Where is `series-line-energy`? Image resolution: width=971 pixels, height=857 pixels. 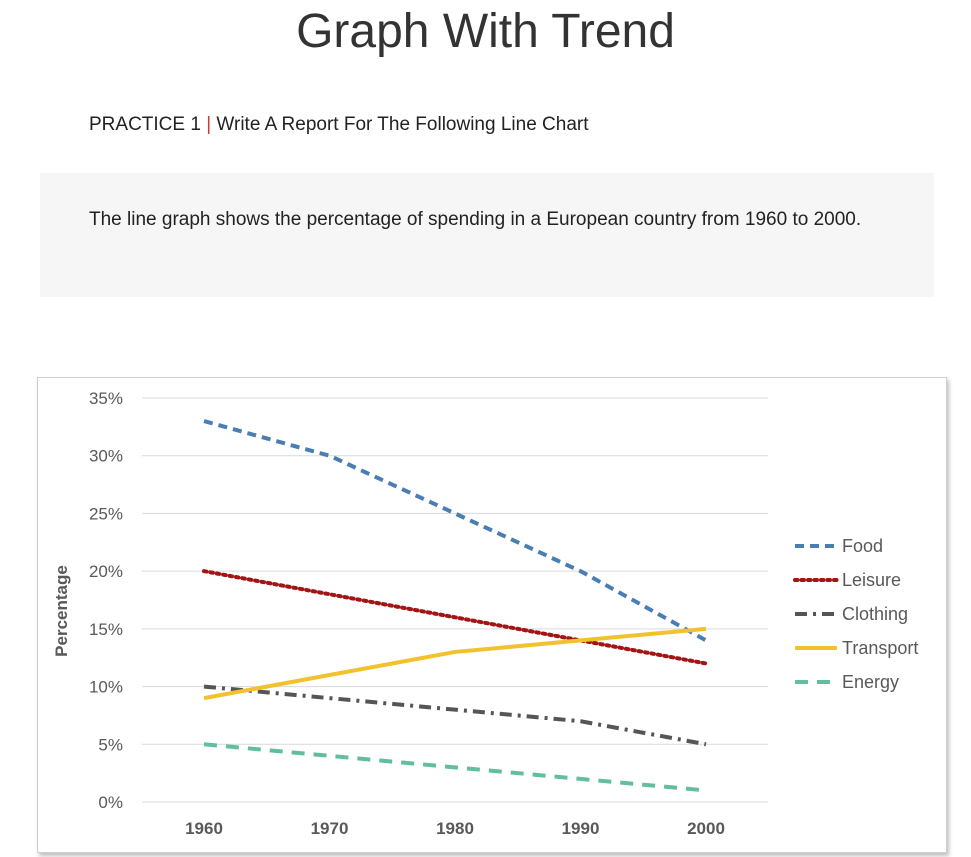
series-line-energy is located at coordinates (455, 767).